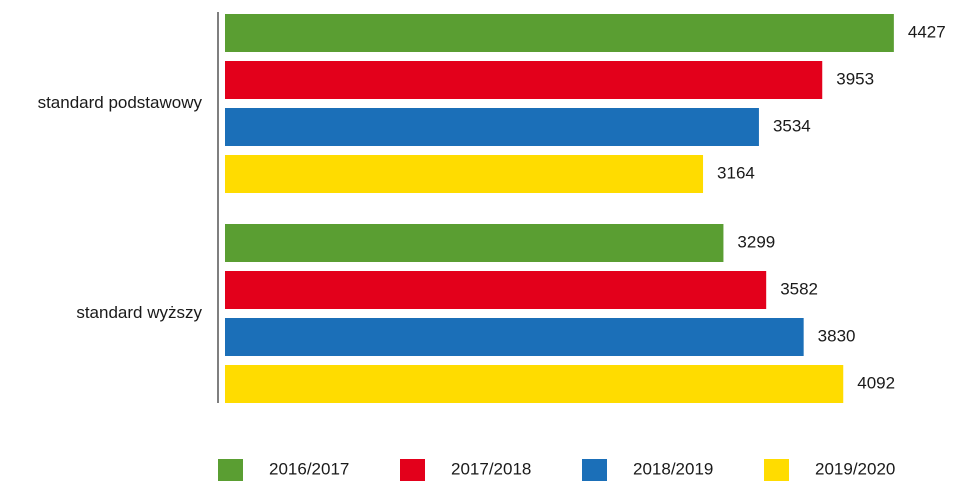  I want to click on value-label: 3299, so click(756, 241).